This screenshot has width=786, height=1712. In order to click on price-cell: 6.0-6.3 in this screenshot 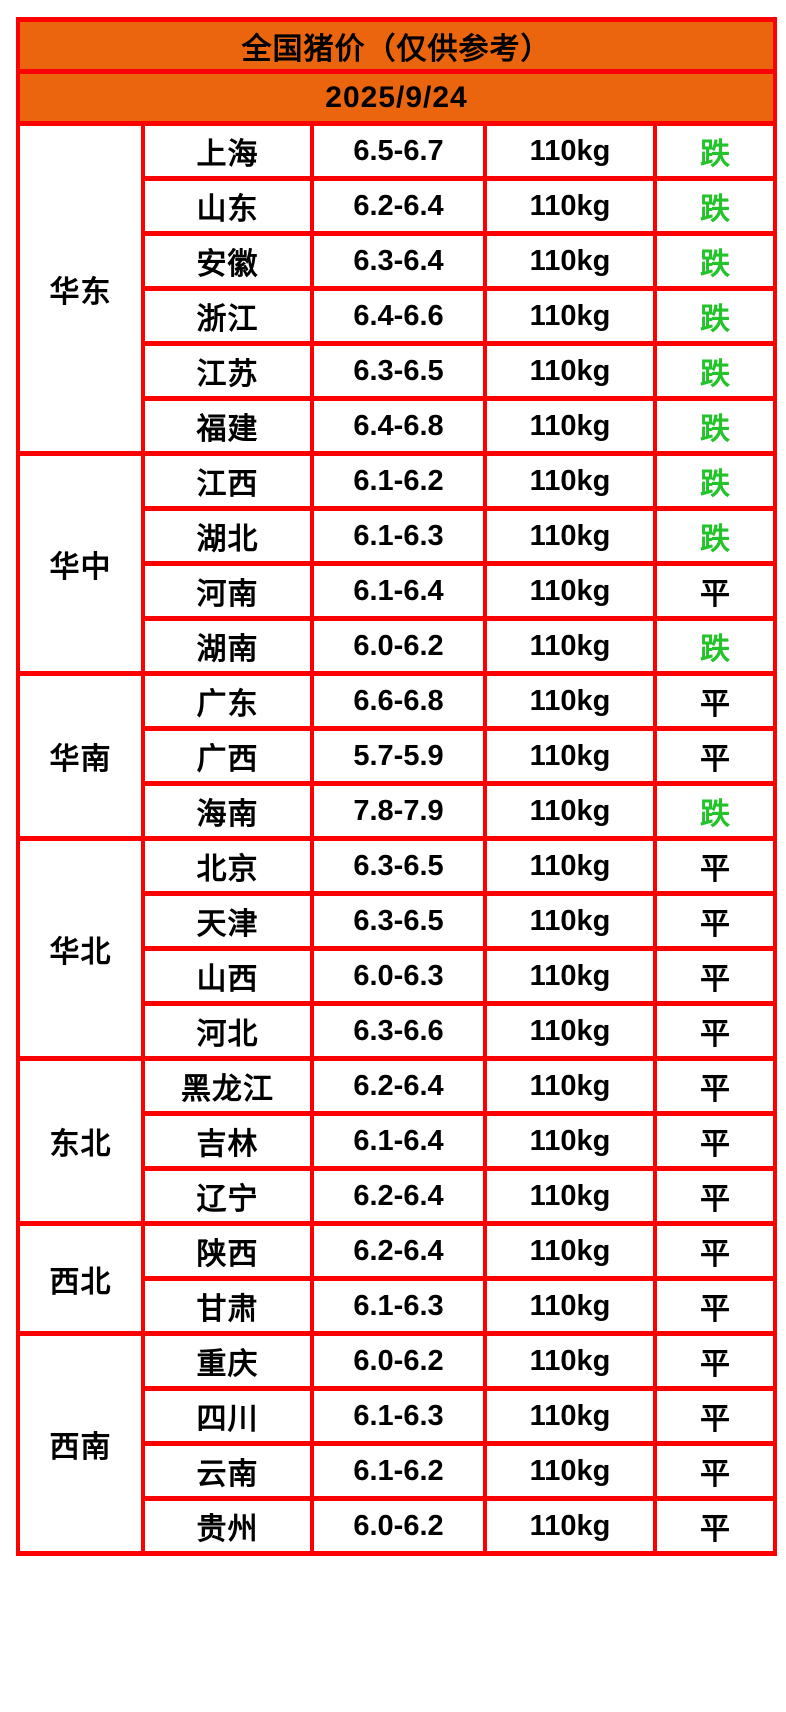, I will do `click(398, 976)`.